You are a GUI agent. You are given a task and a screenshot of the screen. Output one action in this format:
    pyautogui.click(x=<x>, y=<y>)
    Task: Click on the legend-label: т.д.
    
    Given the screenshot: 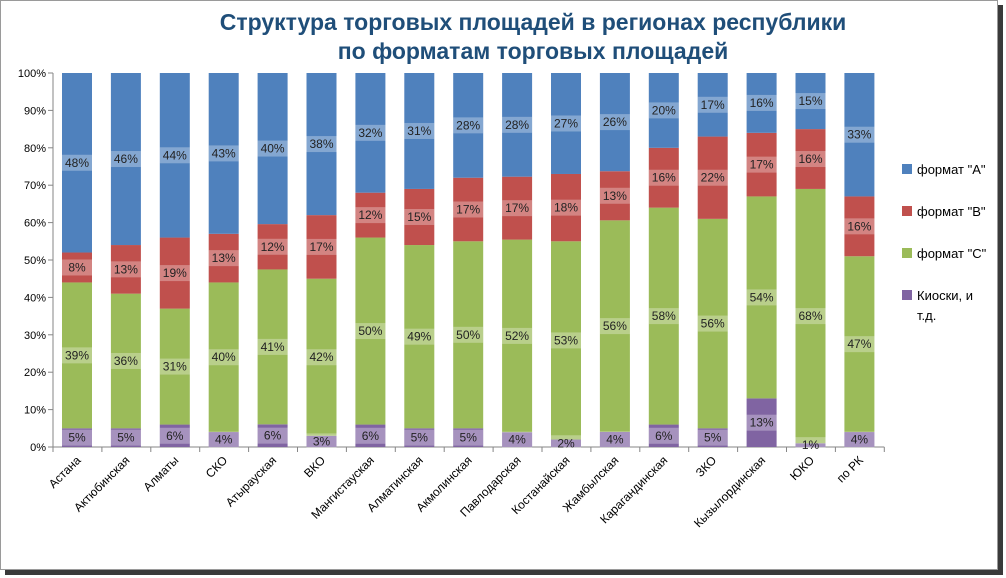 What is the action you would take?
    pyautogui.click(x=926, y=315)
    